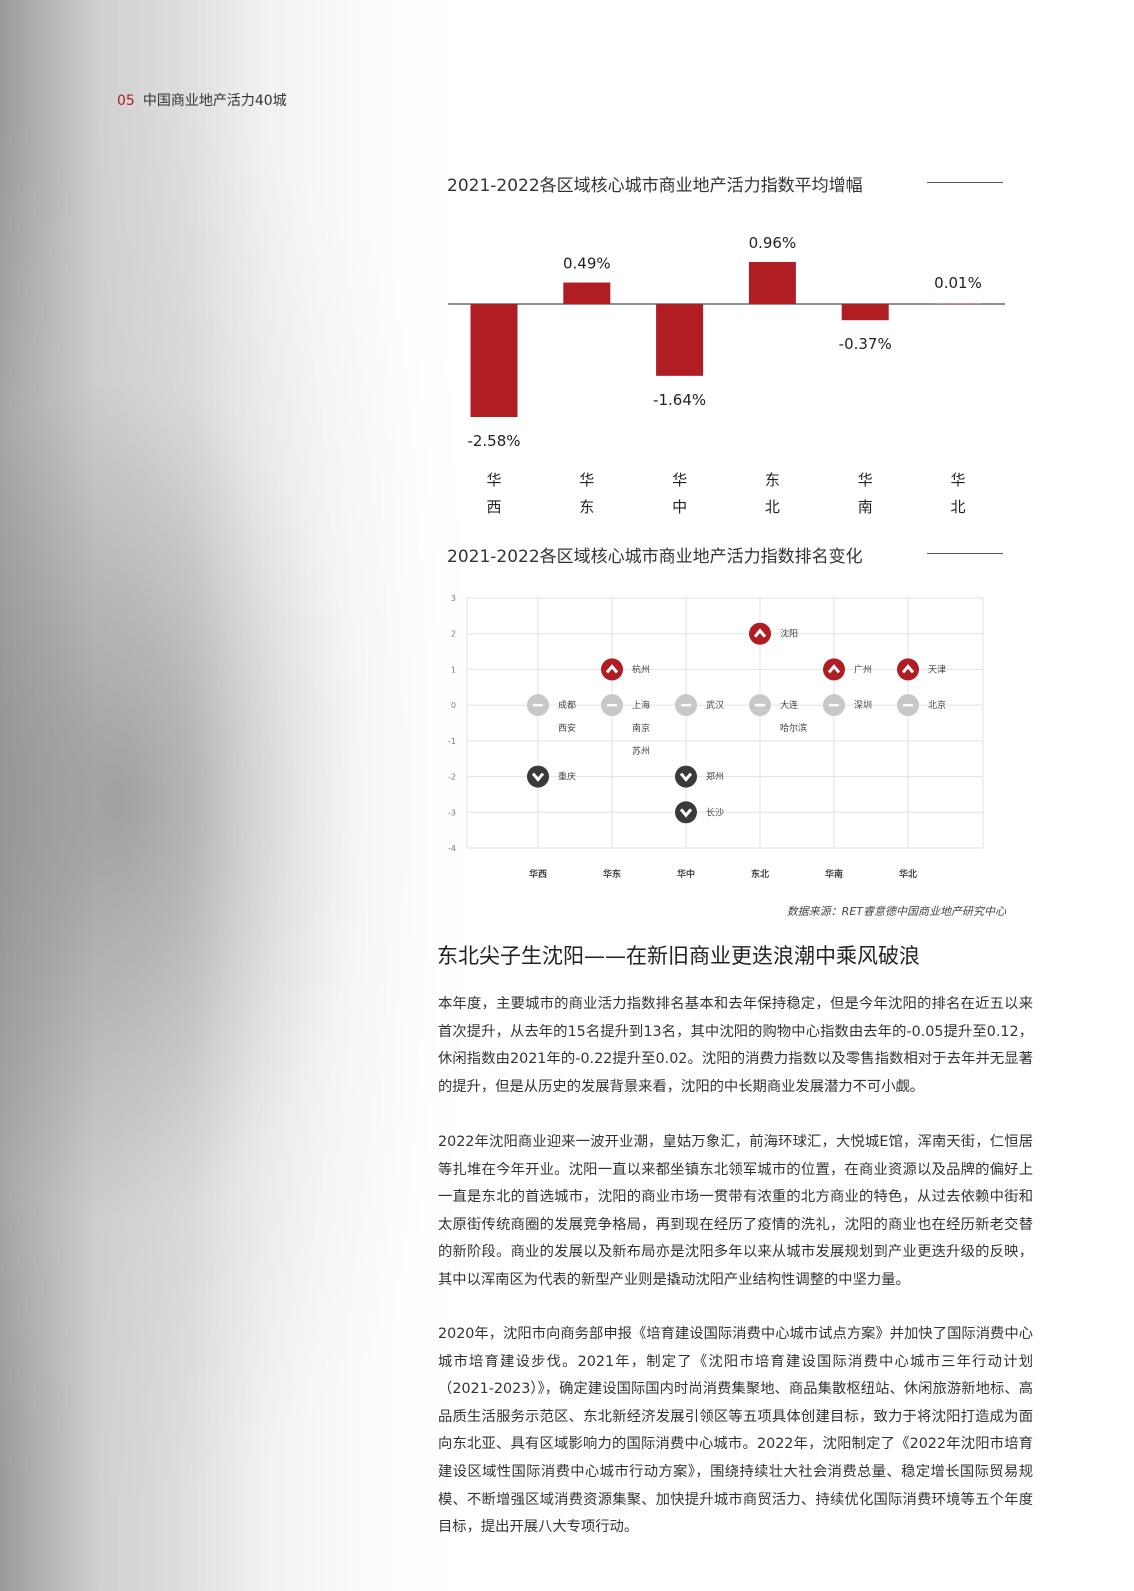 The width and height of the screenshot is (1134, 1591). I want to click on city-label: 北京, so click(937, 705).